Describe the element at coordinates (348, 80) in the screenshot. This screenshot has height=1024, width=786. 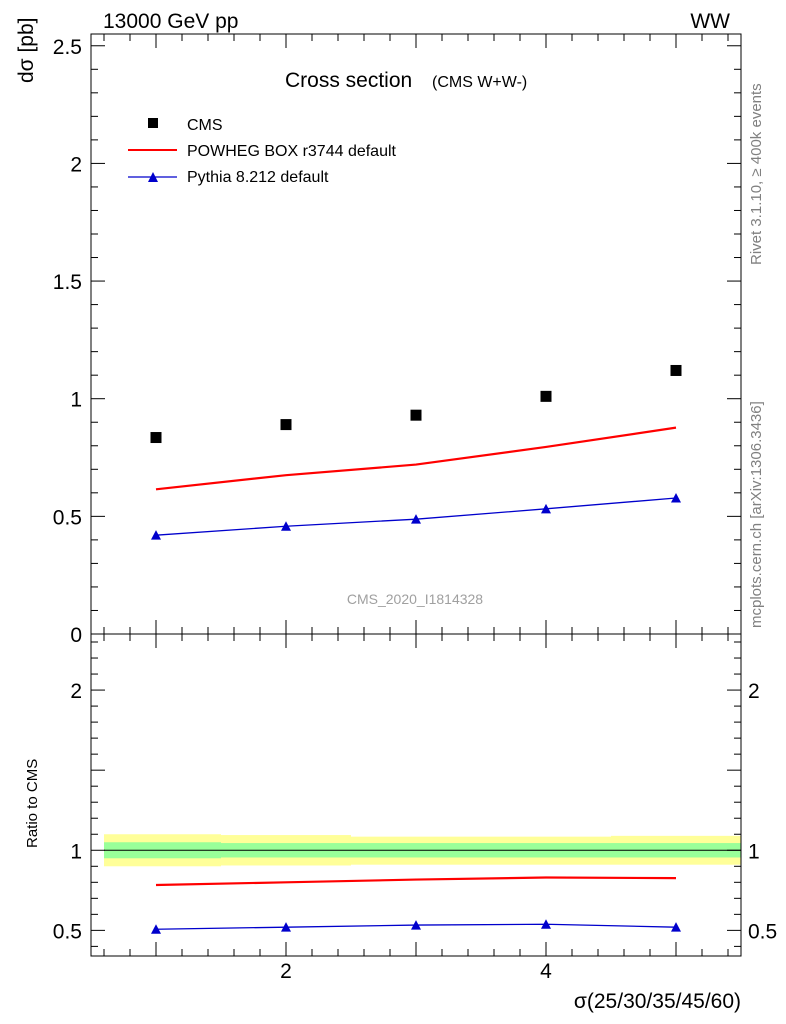
I see `main-title: Cross section` at that location.